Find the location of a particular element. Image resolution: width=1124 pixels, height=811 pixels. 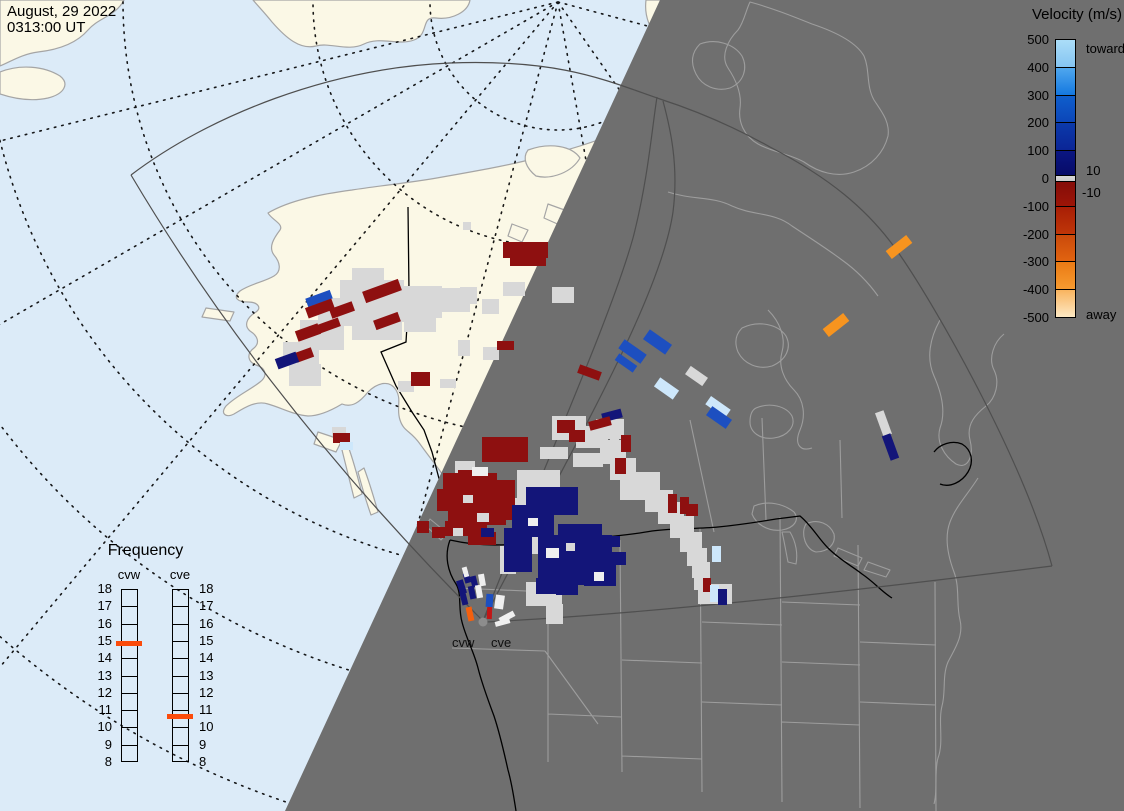

data-tile-org is located at coordinates (836, 325).